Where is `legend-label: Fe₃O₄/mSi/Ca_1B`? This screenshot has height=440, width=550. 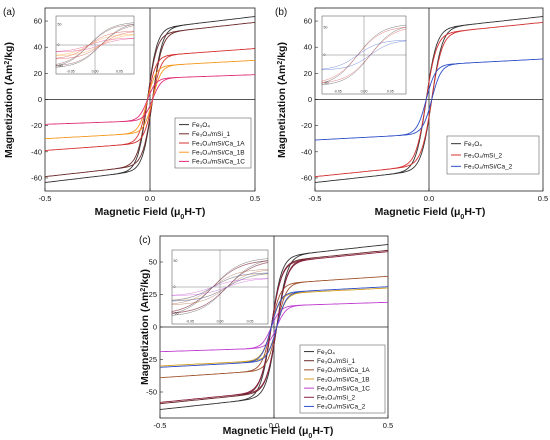
legend-label: Fe₃O₄/mSi/Ca_1B is located at coordinates (343, 379).